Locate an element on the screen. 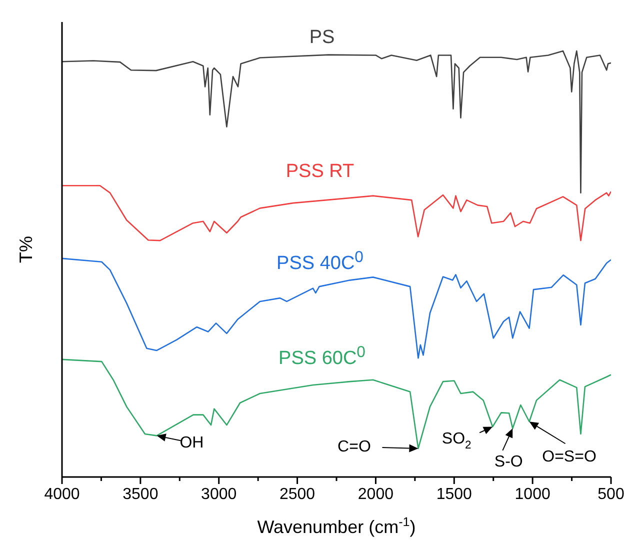 The image size is (629, 550). x-tick-label: 4000 is located at coordinates (62, 494).